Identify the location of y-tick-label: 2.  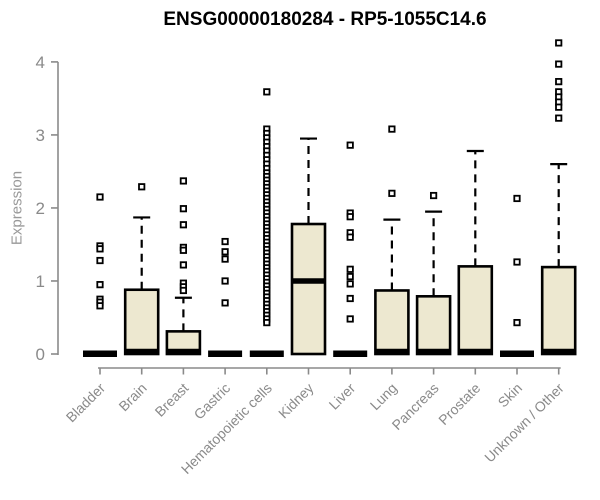
(40, 208).